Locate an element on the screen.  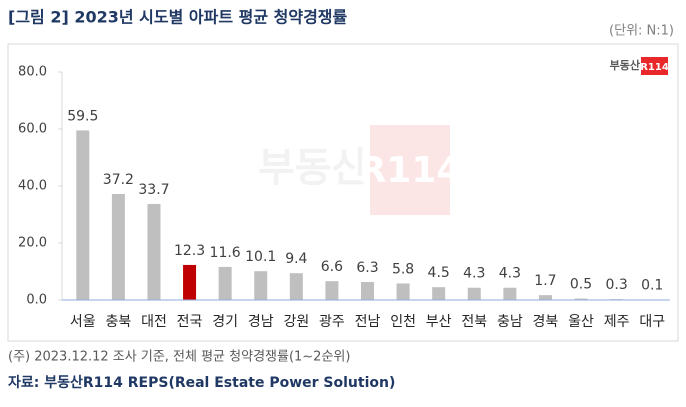
value-label: 33.7 is located at coordinates (153, 190).